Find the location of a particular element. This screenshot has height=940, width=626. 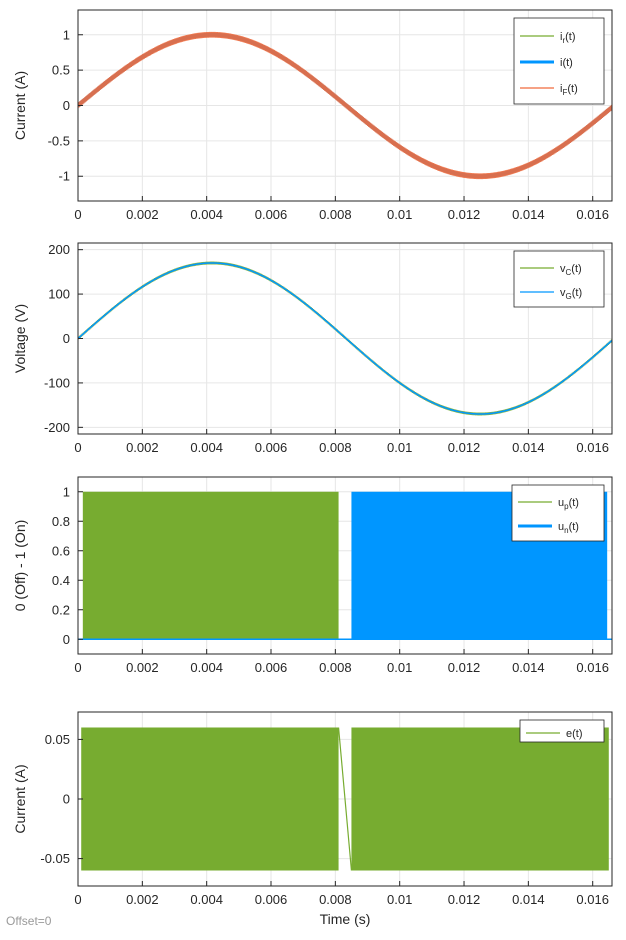

legend-entry-up: up(t) is located at coordinates (568, 504).